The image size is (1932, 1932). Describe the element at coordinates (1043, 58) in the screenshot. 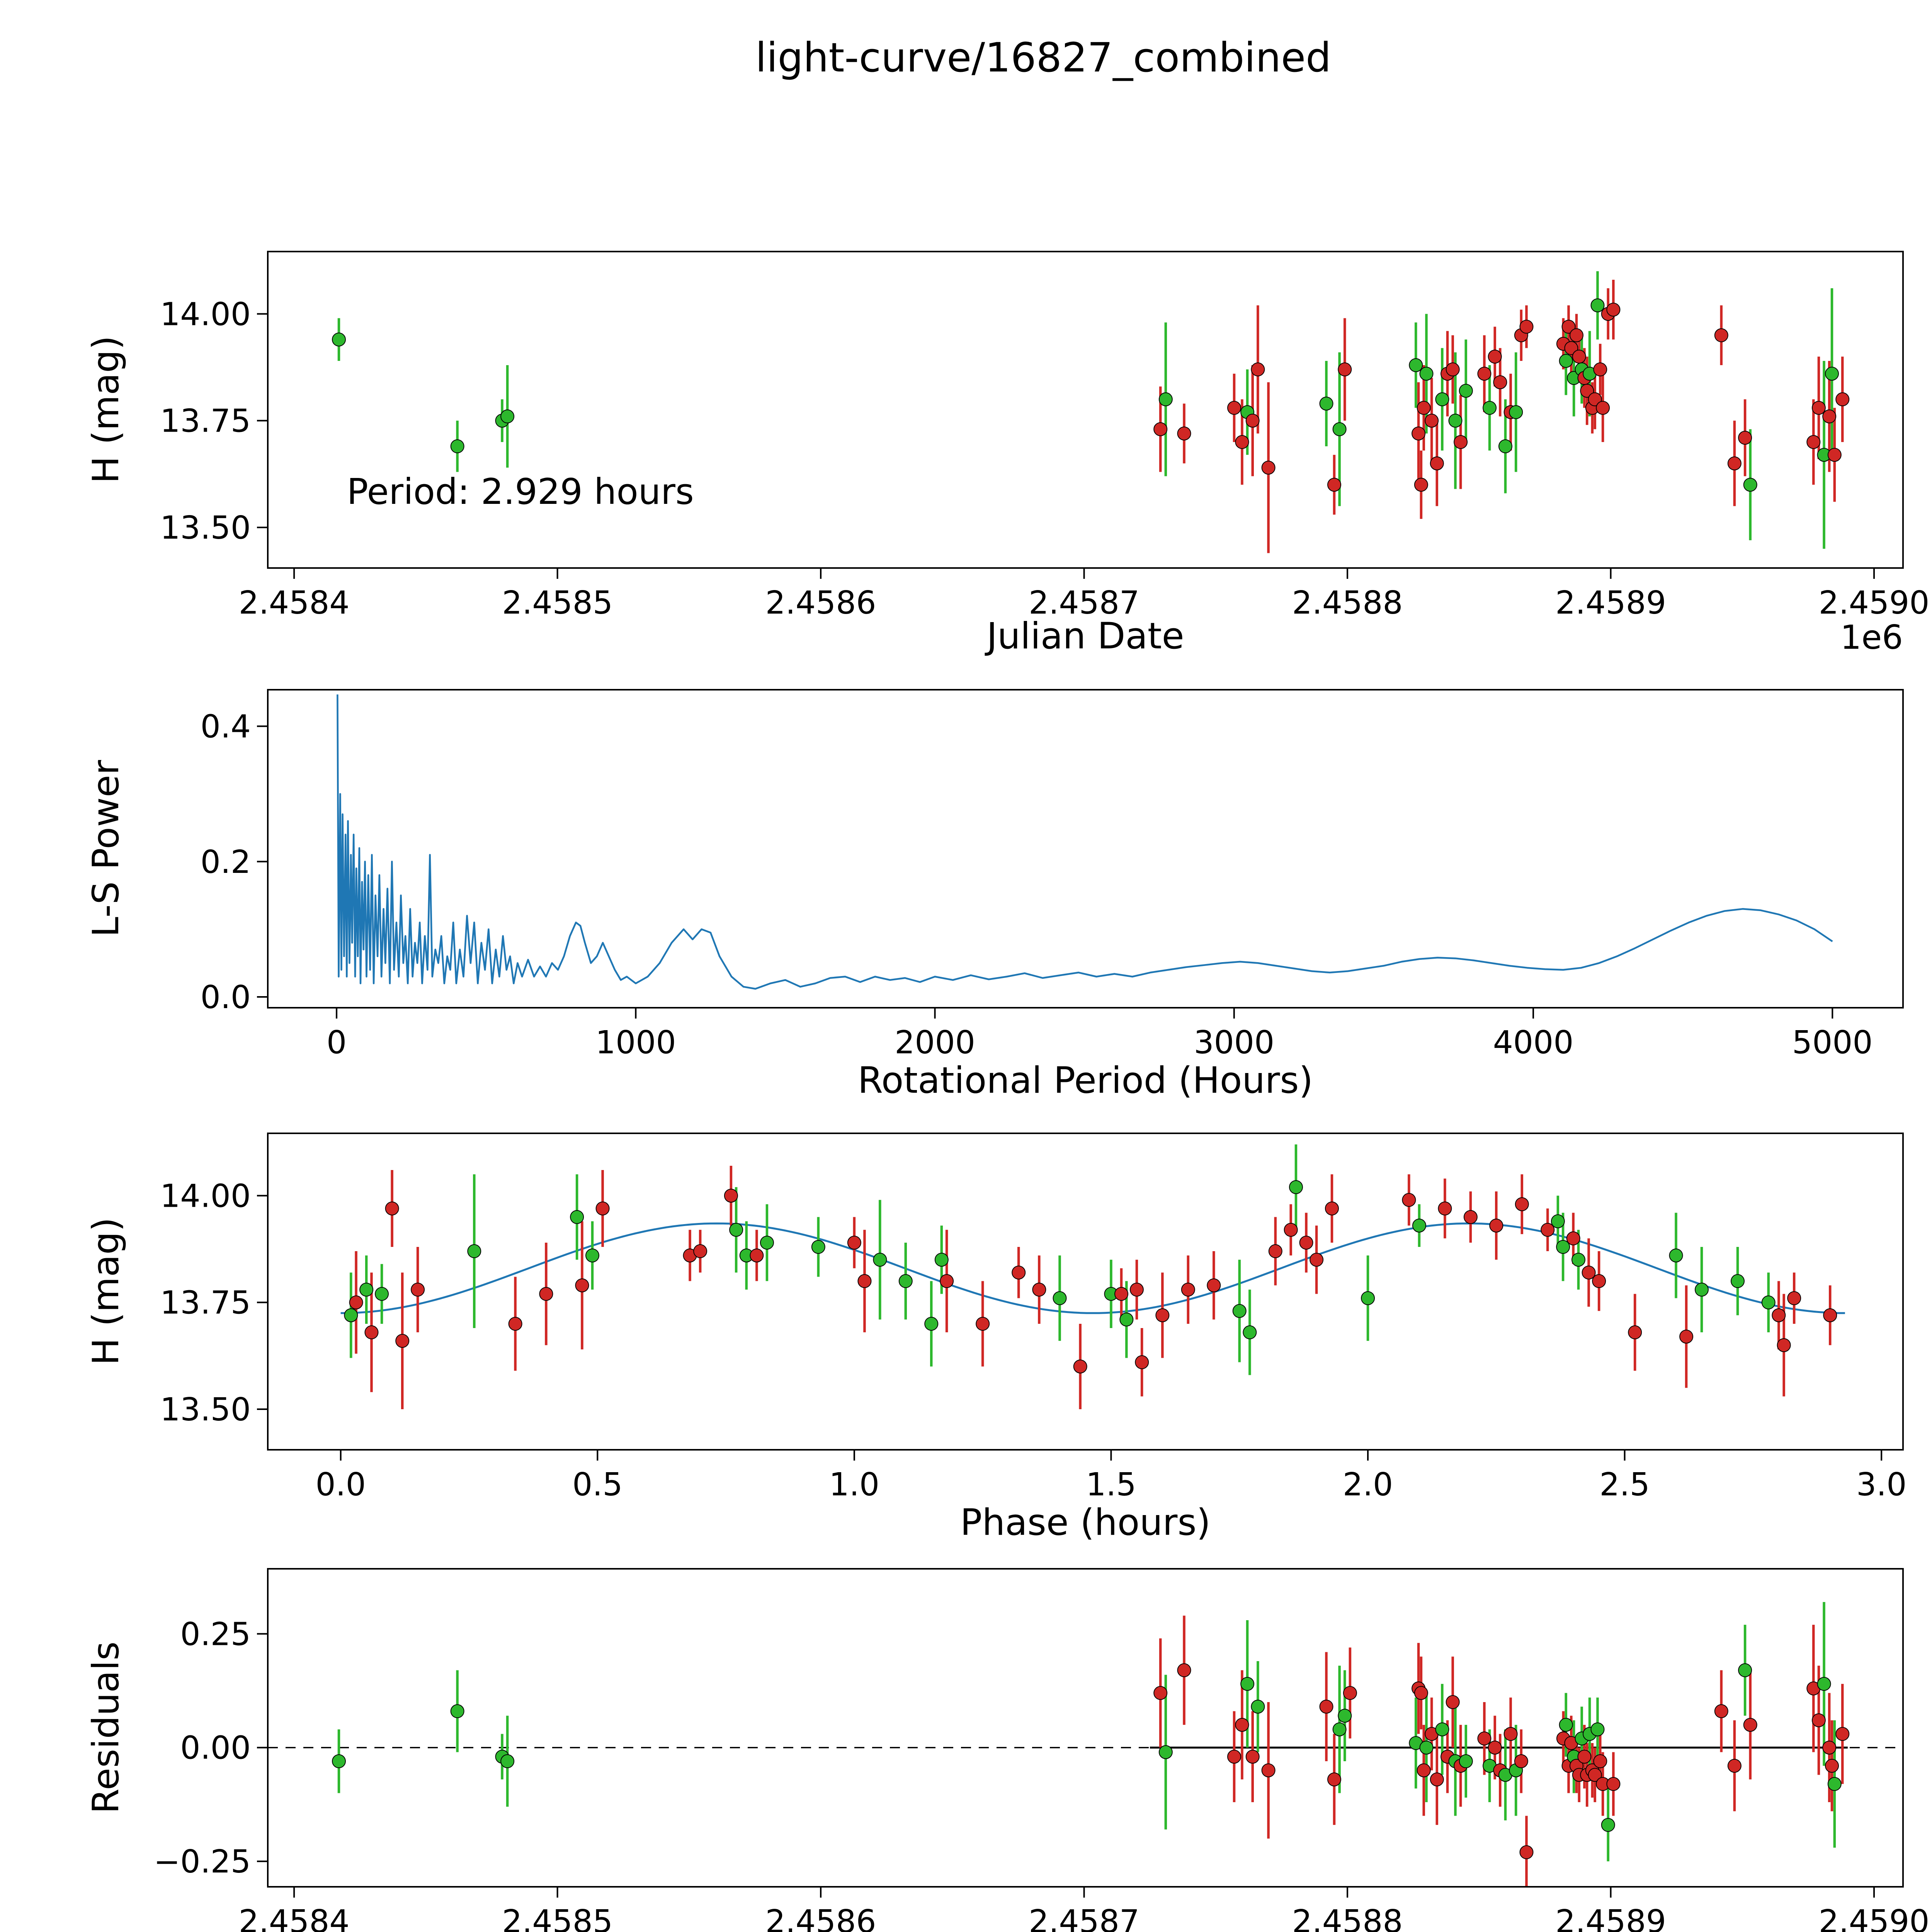

I see `figure-title: light-curve/16827_combined` at that location.